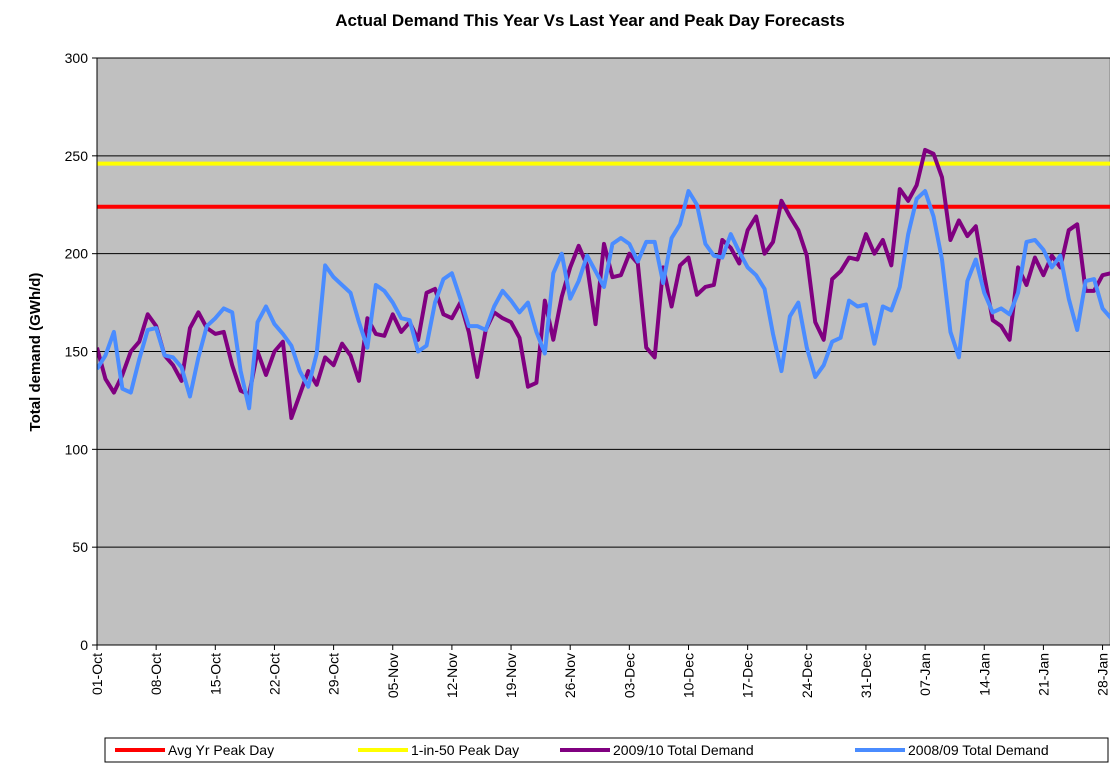 This screenshot has width=1110, height=770. I want to click on x-tick-label: 31-Dec, so click(866, 675).